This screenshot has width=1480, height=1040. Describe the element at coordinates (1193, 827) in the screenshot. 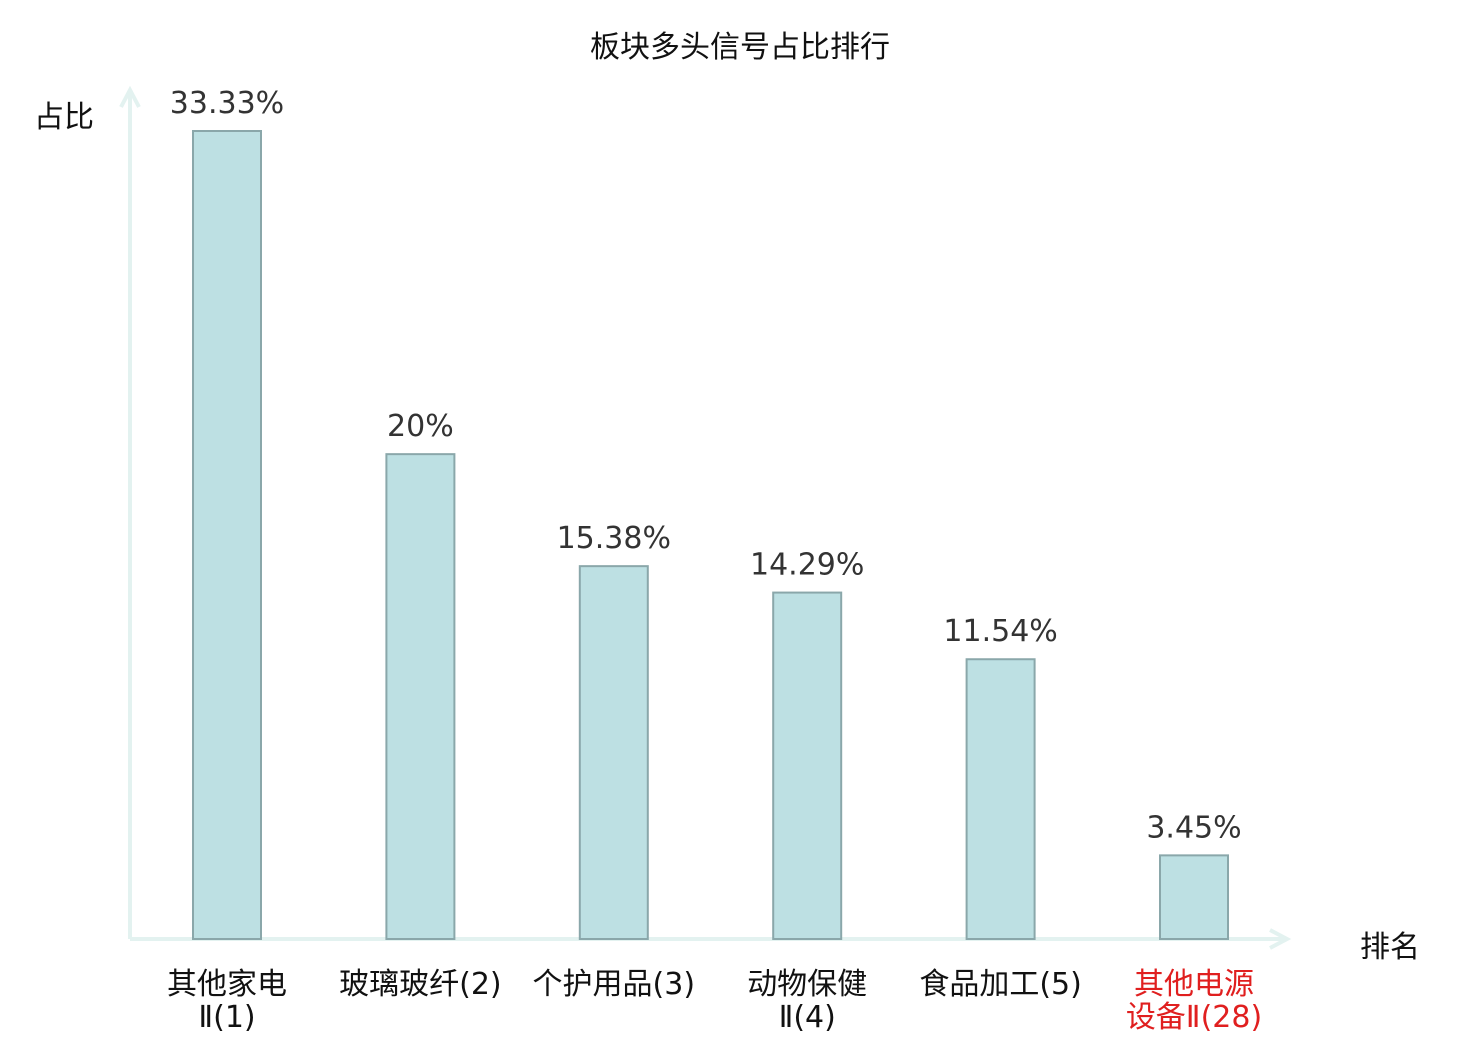

I see `bar-value-label: 3.45%` at that location.